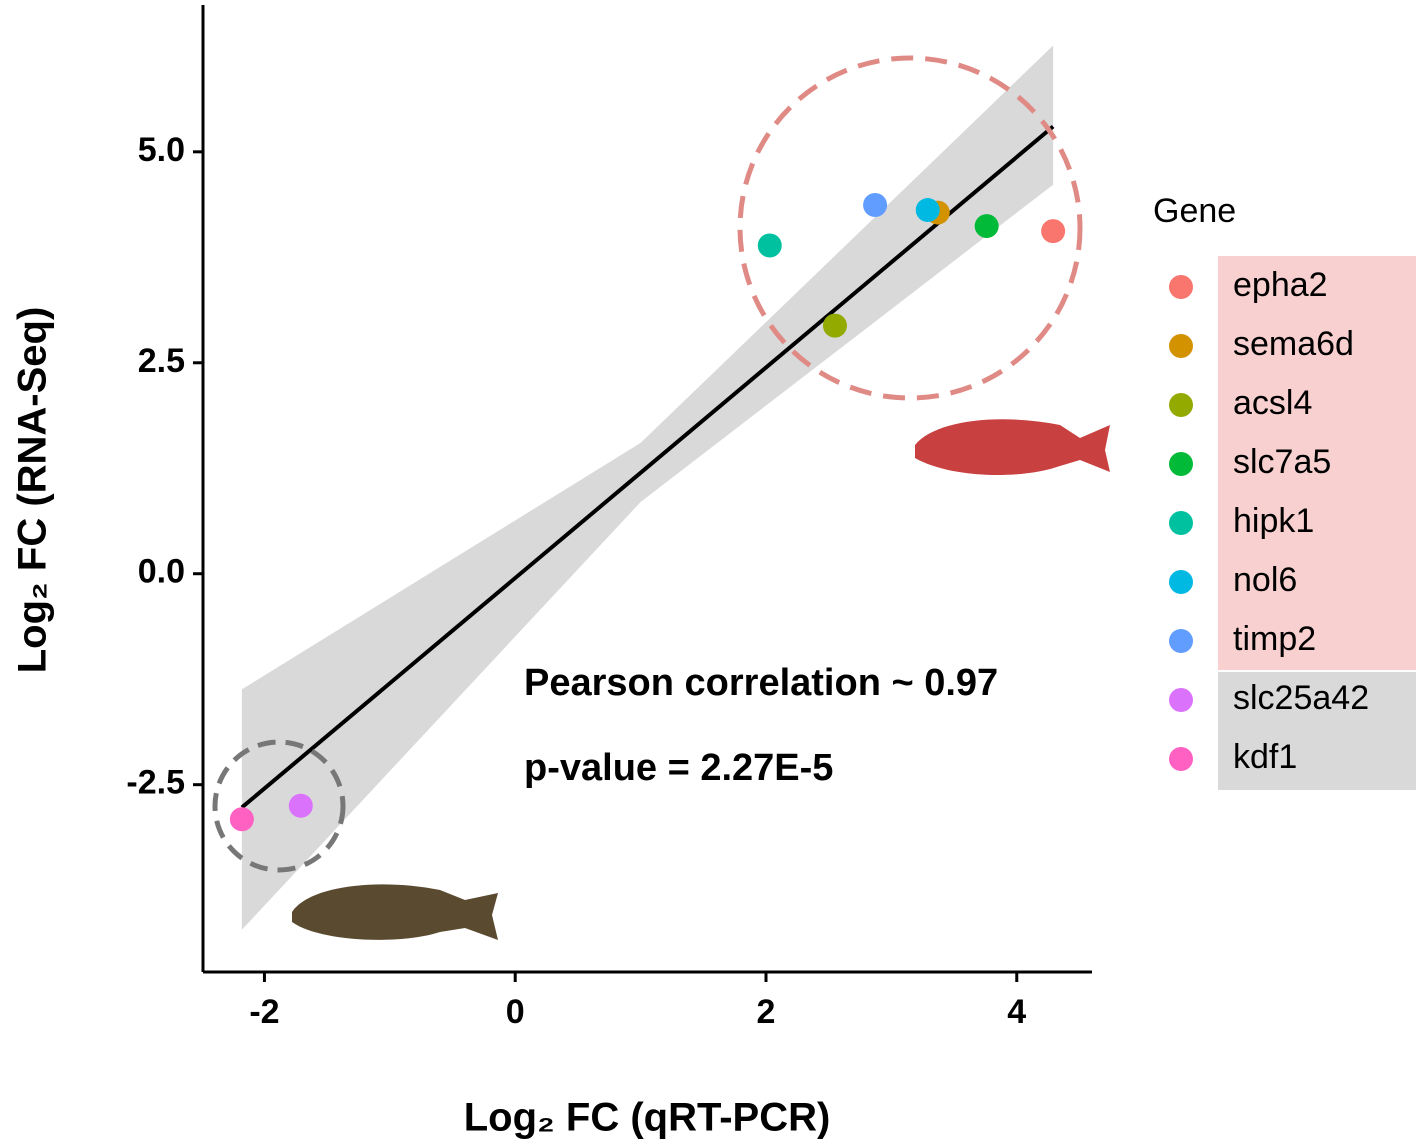 This screenshot has height=1147, width=1416. What do you see at coordinates (161, 572) in the screenshot?
I see `y-tick-label: 0.0` at bounding box center [161, 572].